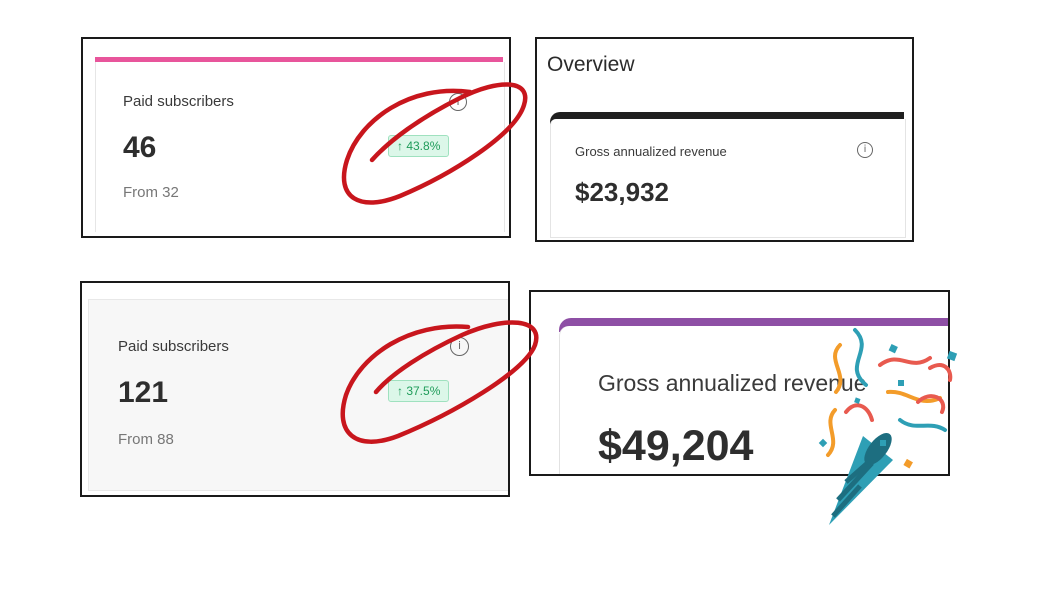 The height and width of the screenshot is (596, 1046). I want to click on change-badge: ↑ 37.5%, so click(419, 391).